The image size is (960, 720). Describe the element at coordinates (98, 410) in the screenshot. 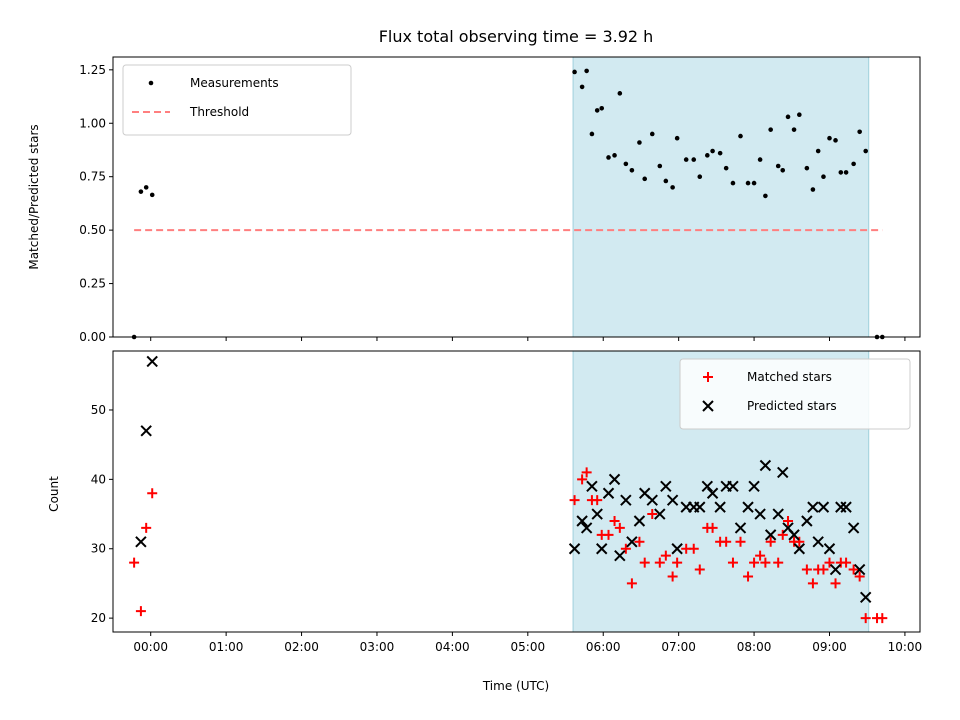

I see `bottom-y-tick-label: 50` at that location.